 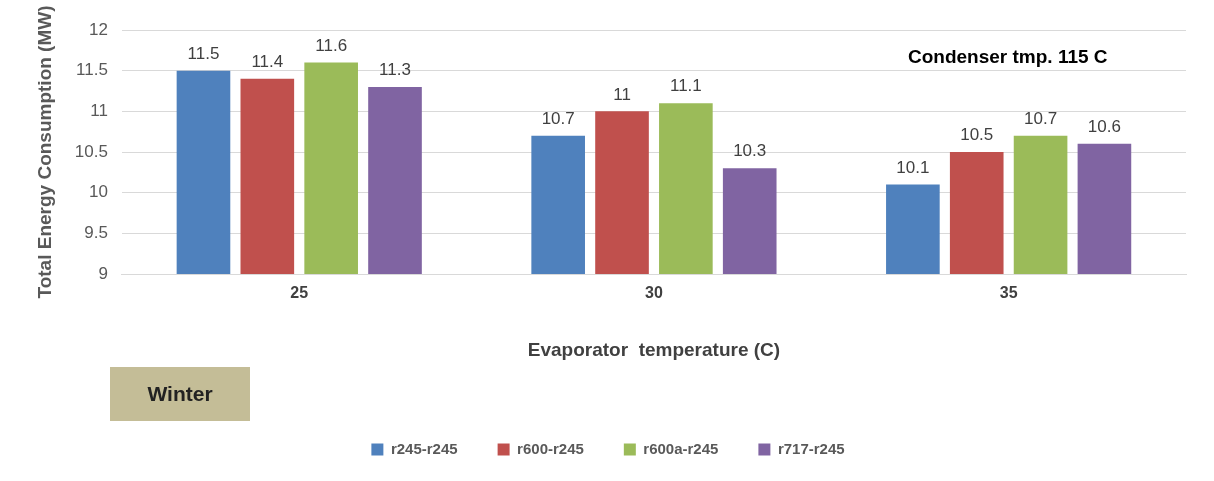 I want to click on data-label: 10.5, so click(x=977, y=135).